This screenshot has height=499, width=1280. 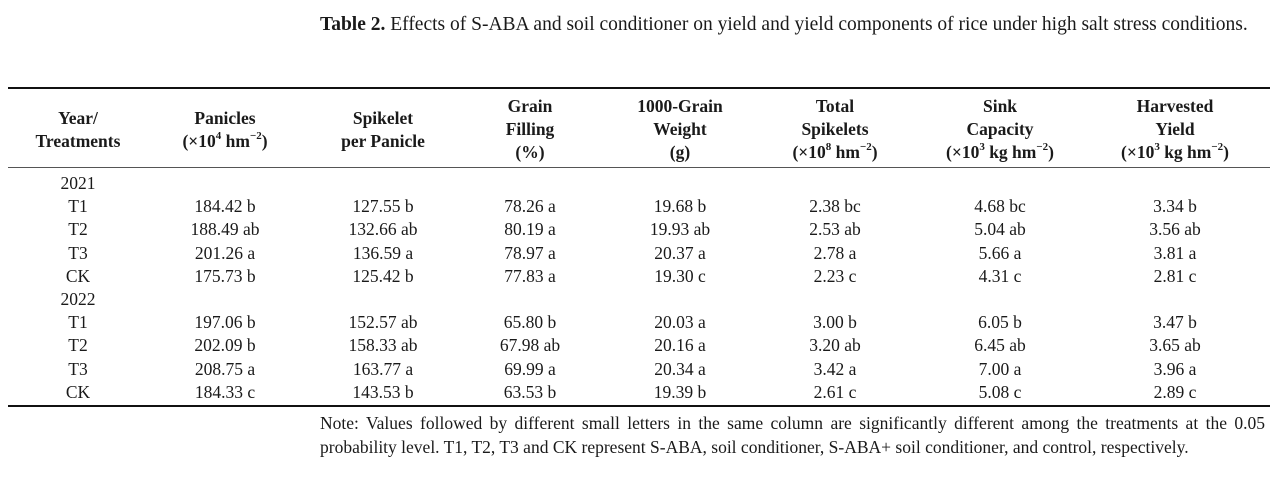 What do you see at coordinates (680, 106) in the screenshot?
I see `header-line: 1000-Grain` at bounding box center [680, 106].